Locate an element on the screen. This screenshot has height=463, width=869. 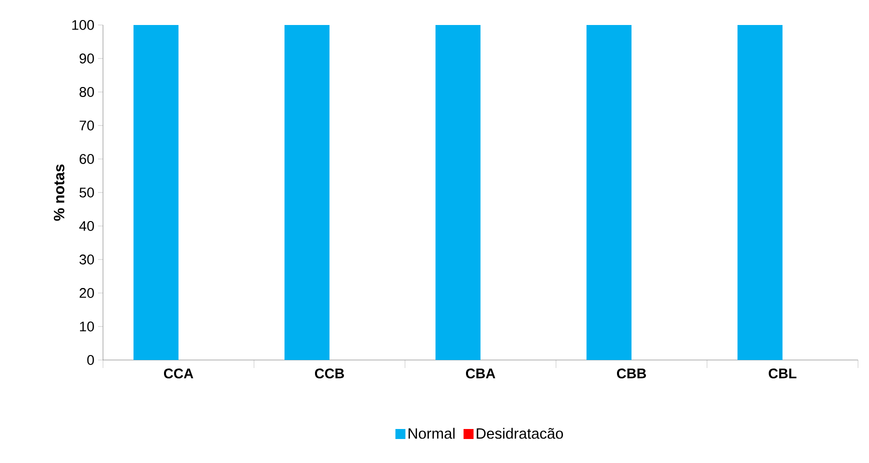
x-tick-label: CCA is located at coordinates (179, 373).